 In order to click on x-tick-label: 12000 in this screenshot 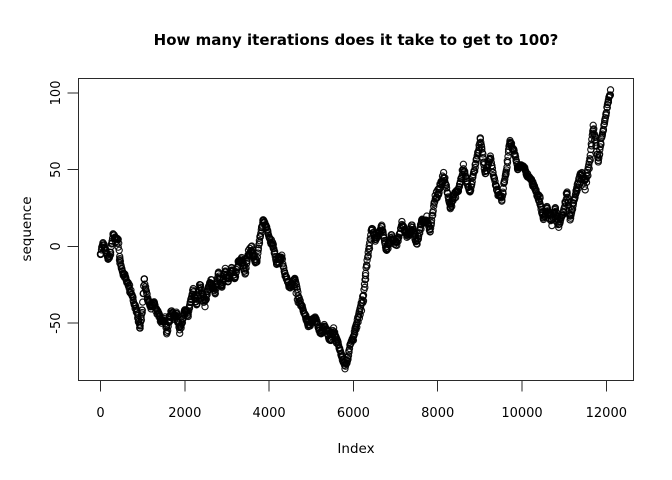, I will do `click(606, 413)`.